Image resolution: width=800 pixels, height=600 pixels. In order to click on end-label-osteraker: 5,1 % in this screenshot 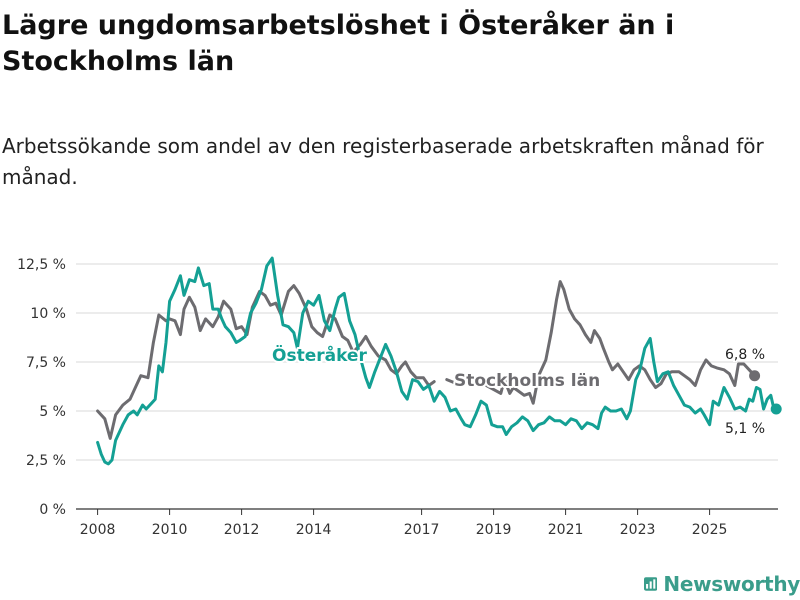, I will do `click(745, 429)`.